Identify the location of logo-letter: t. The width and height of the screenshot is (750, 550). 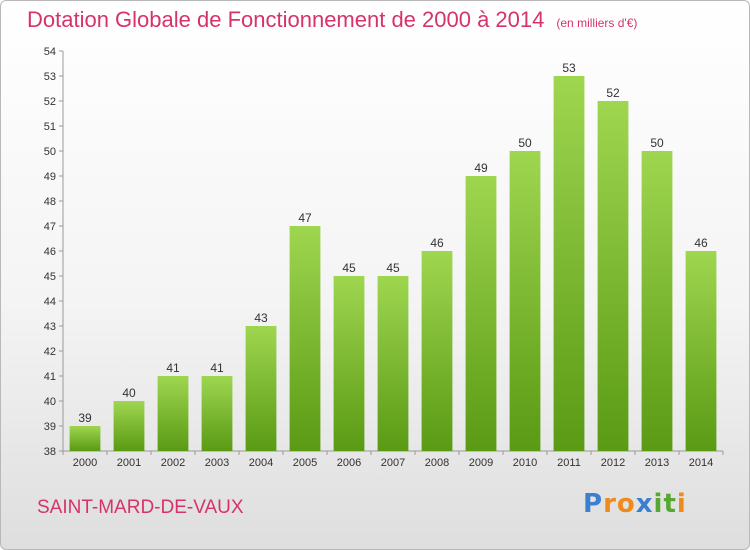
(670, 504).